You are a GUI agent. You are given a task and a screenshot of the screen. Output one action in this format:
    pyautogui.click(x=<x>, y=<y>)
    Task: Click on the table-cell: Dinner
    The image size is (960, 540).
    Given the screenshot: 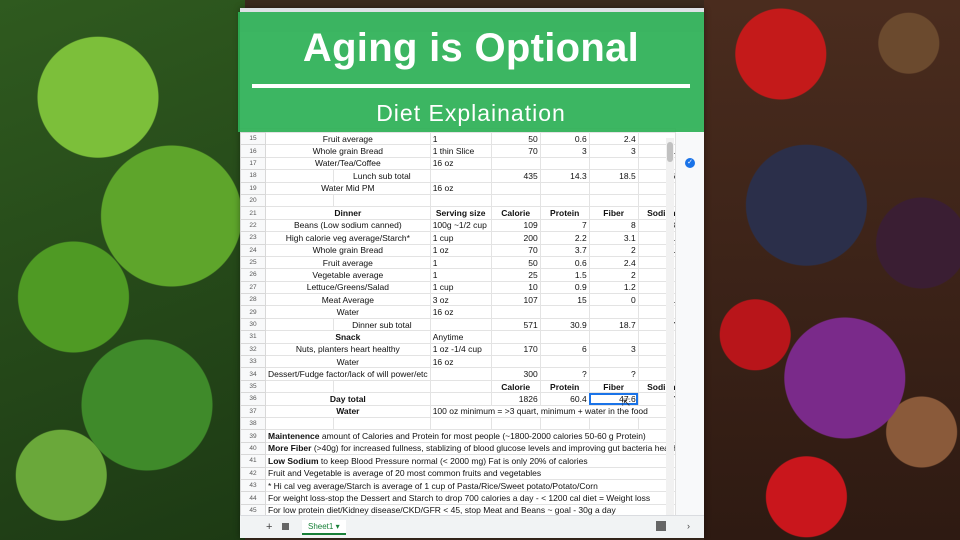 What is the action you would take?
    pyautogui.click(x=348, y=213)
    